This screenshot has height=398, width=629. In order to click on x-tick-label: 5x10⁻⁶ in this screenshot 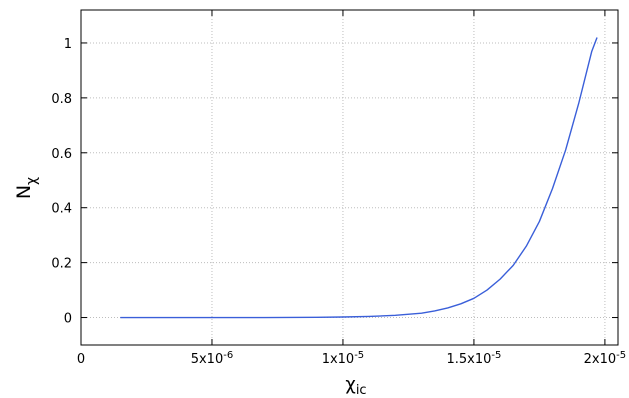, I will do `click(212, 358)`.